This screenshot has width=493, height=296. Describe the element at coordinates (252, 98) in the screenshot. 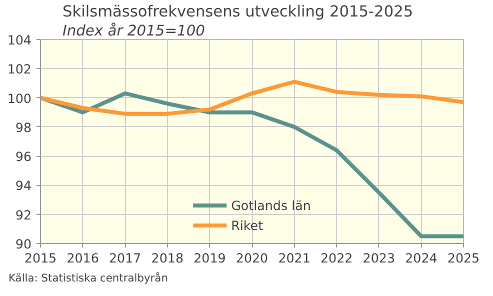

I see `line-series` at that location.